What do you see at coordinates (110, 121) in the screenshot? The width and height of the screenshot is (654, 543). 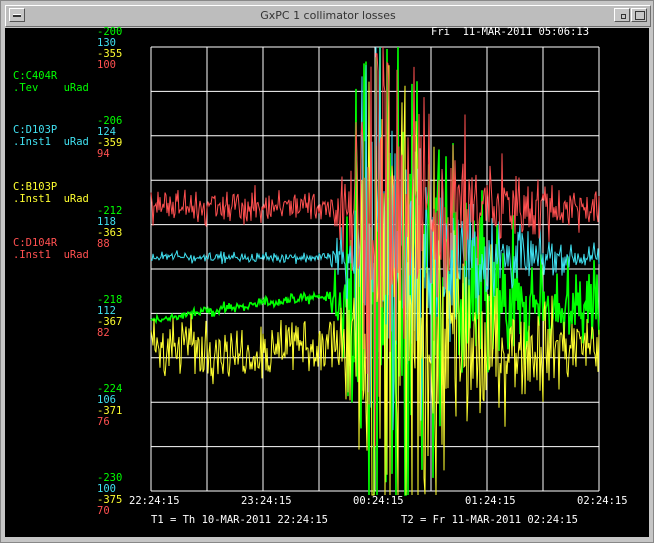 I see `y-label-green: -206` at bounding box center [110, 121].